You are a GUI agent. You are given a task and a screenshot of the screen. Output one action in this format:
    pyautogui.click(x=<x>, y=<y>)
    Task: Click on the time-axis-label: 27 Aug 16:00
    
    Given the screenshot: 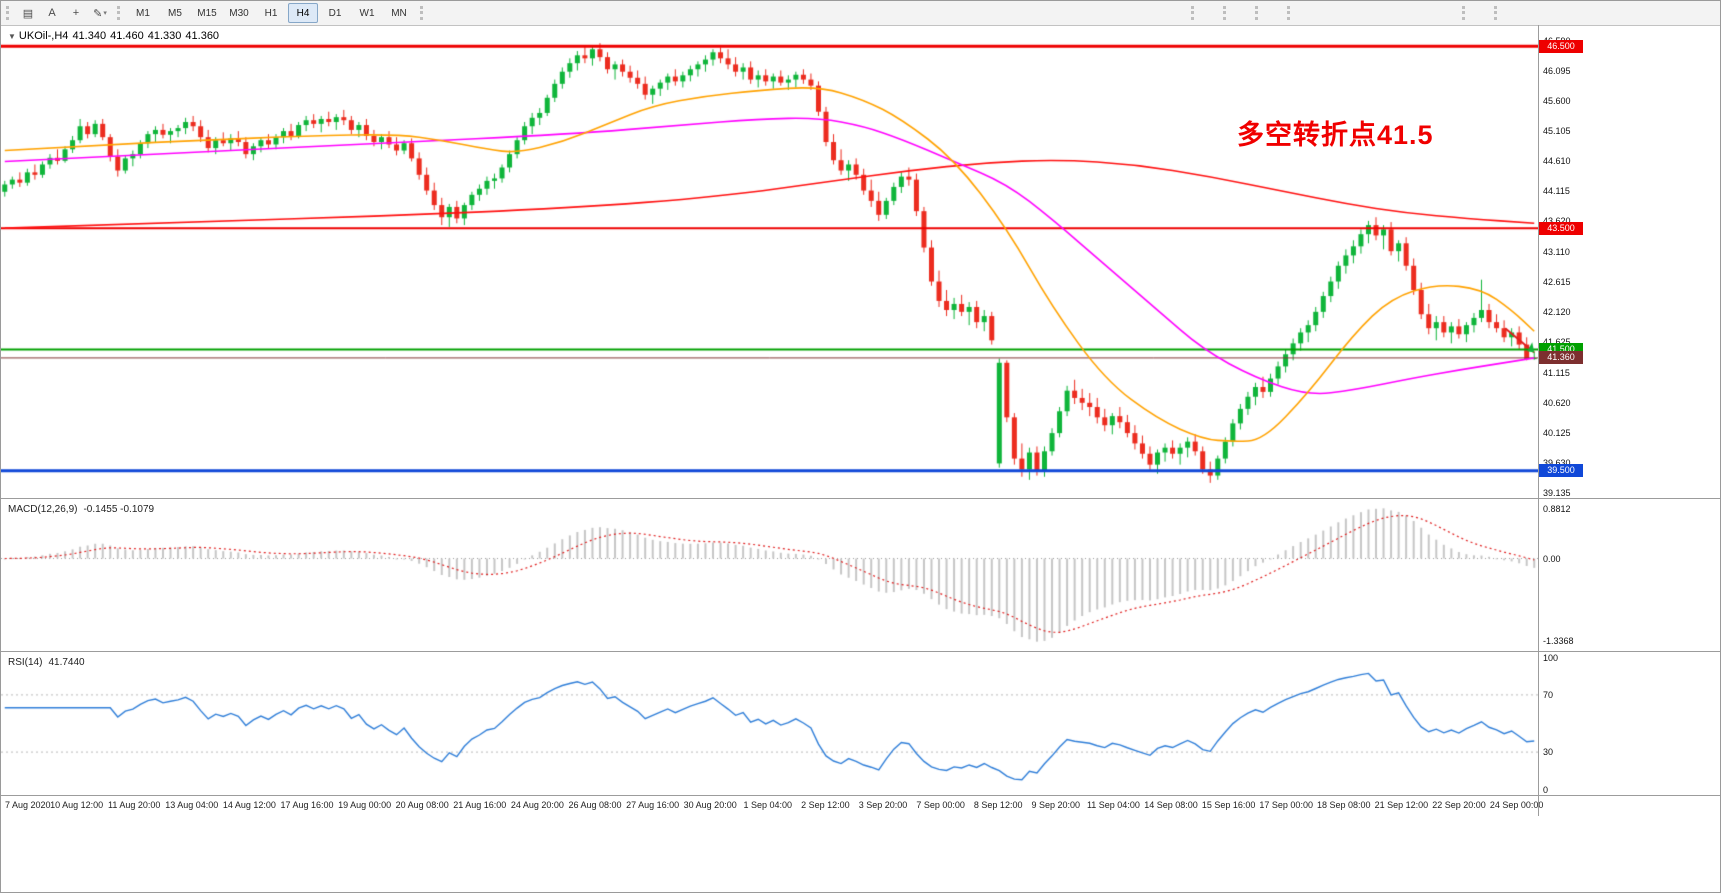 What is the action you would take?
    pyautogui.click(x=653, y=805)
    